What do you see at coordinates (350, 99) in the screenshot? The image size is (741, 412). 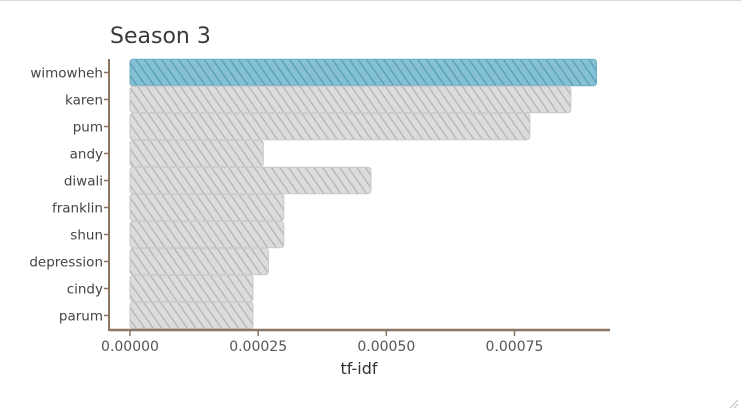 I see `bar-karen` at bounding box center [350, 99].